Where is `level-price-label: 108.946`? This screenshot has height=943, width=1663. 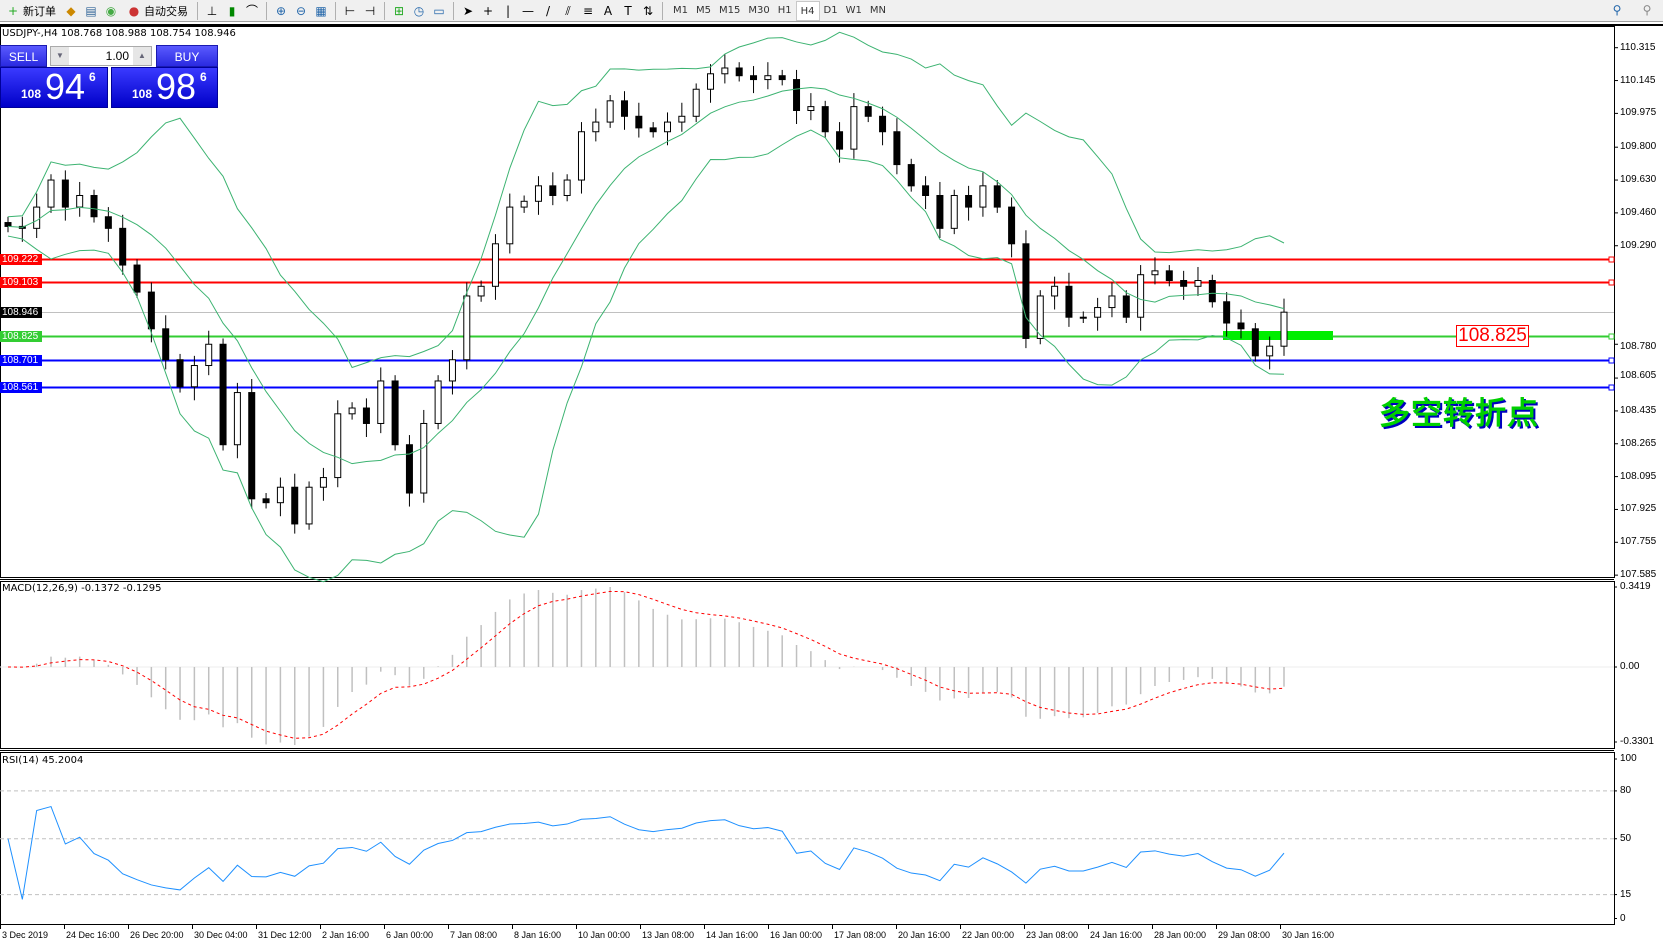 level-price-label: 108.946 is located at coordinates (21, 312).